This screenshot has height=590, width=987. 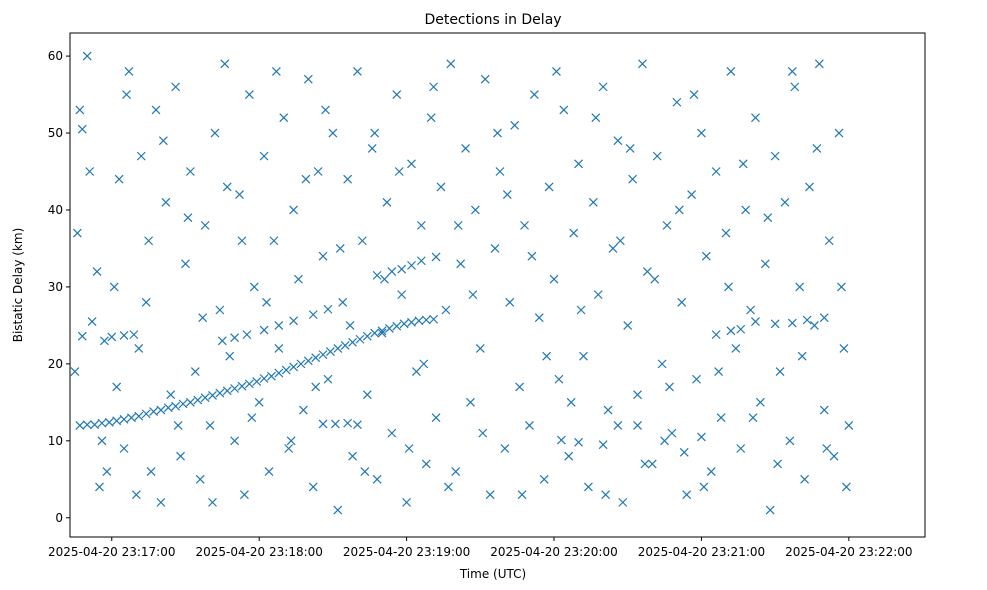 I want to click on y-tick-label: 0, so click(x=59, y=518).